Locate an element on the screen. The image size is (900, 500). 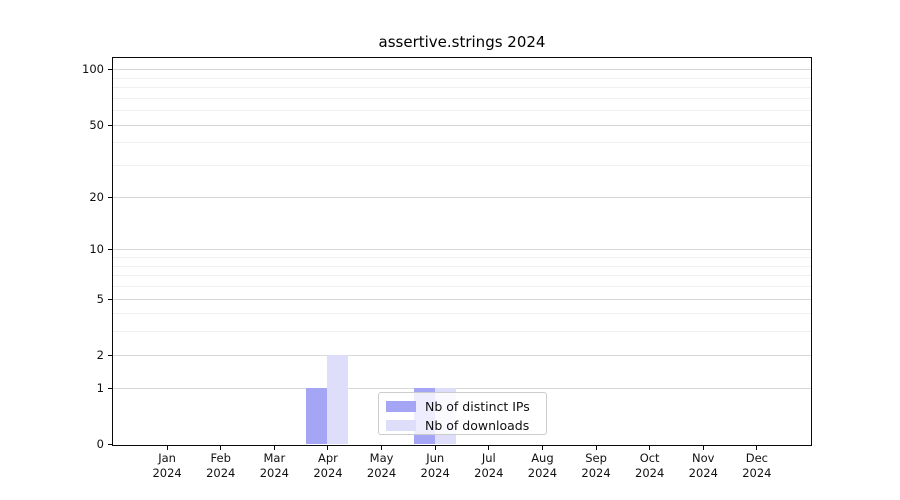
chart-title: assertive.strings 2024 is located at coordinates (462, 42).